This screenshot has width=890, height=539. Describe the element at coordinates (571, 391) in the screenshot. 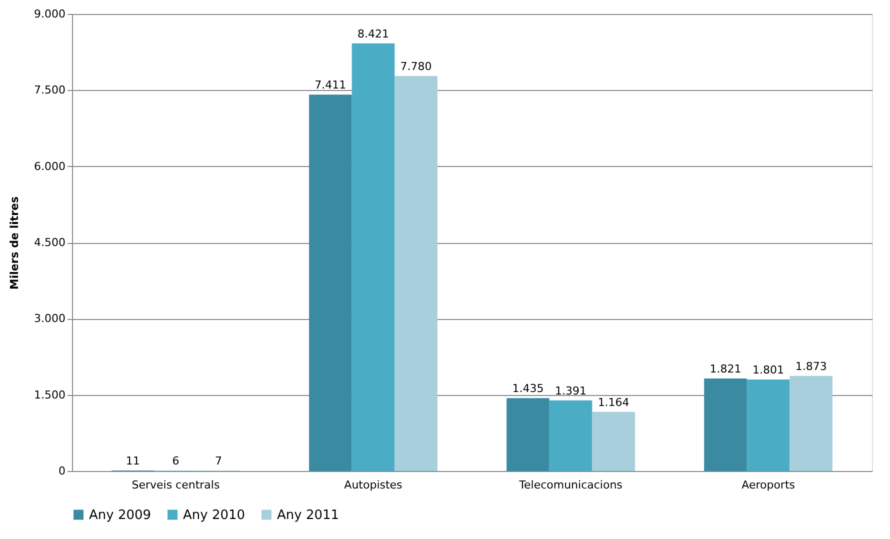

I see `data-label: 1.391` at that location.